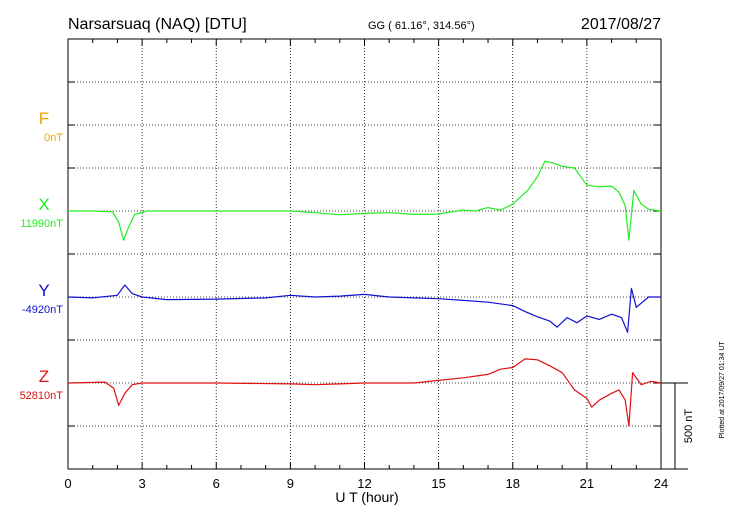 Image resolution: width=730 pixels, height=520 pixels. I want to click on plotted-timestamp: Plotted at 2017/09/27 01:34 UT, so click(722, 390).